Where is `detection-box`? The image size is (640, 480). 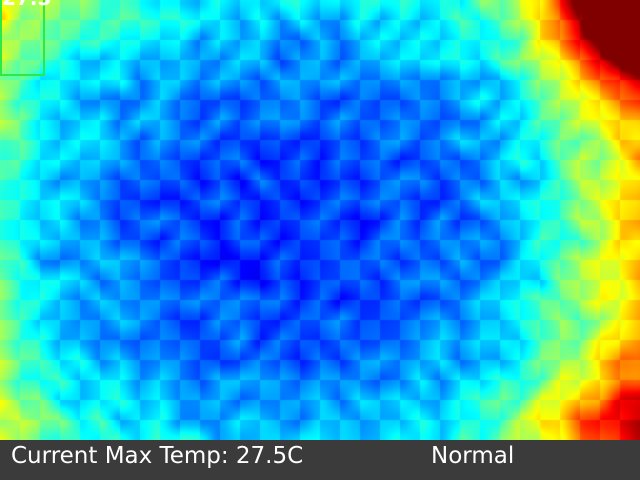 detection-box is located at coordinates (22, 38).